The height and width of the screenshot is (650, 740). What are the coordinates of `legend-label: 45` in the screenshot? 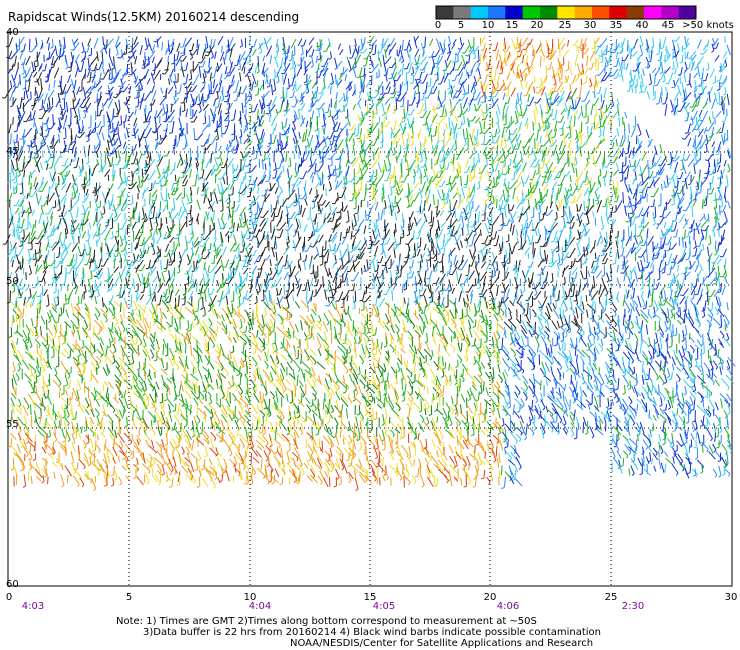 It's located at (668, 25).